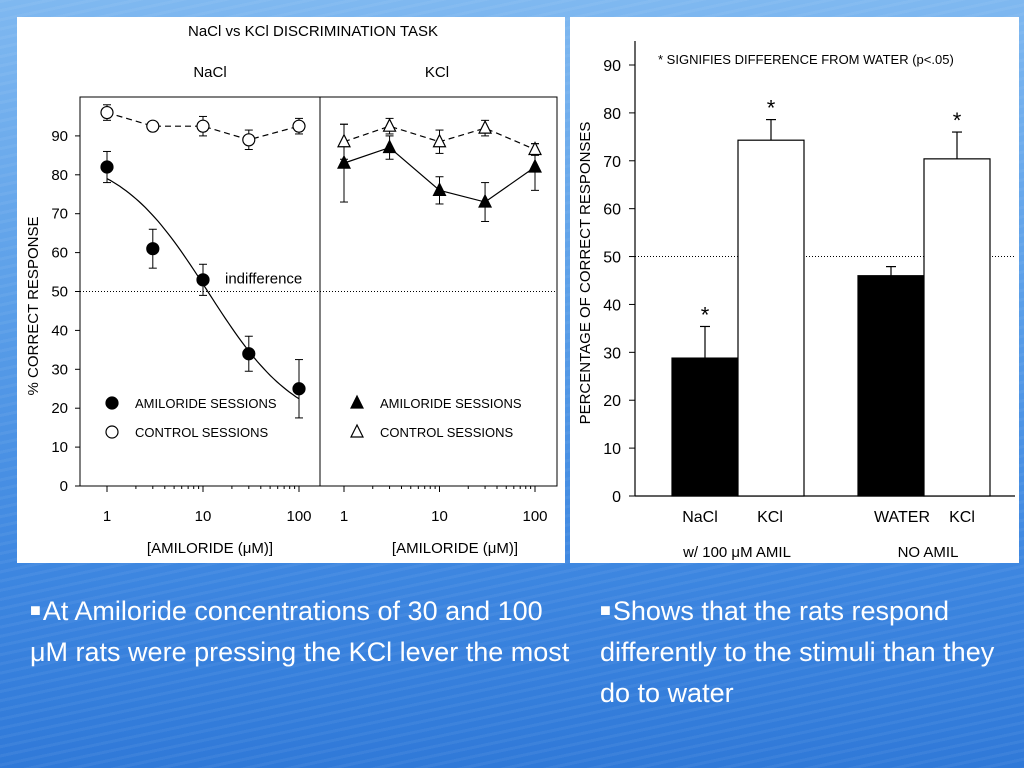 This screenshot has width=1024, height=768. What do you see at coordinates (210, 548) in the screenshot?
I see `x-axis-label-nacl: [AMILORIDE (μM)]` at bounding box center [210, 548].